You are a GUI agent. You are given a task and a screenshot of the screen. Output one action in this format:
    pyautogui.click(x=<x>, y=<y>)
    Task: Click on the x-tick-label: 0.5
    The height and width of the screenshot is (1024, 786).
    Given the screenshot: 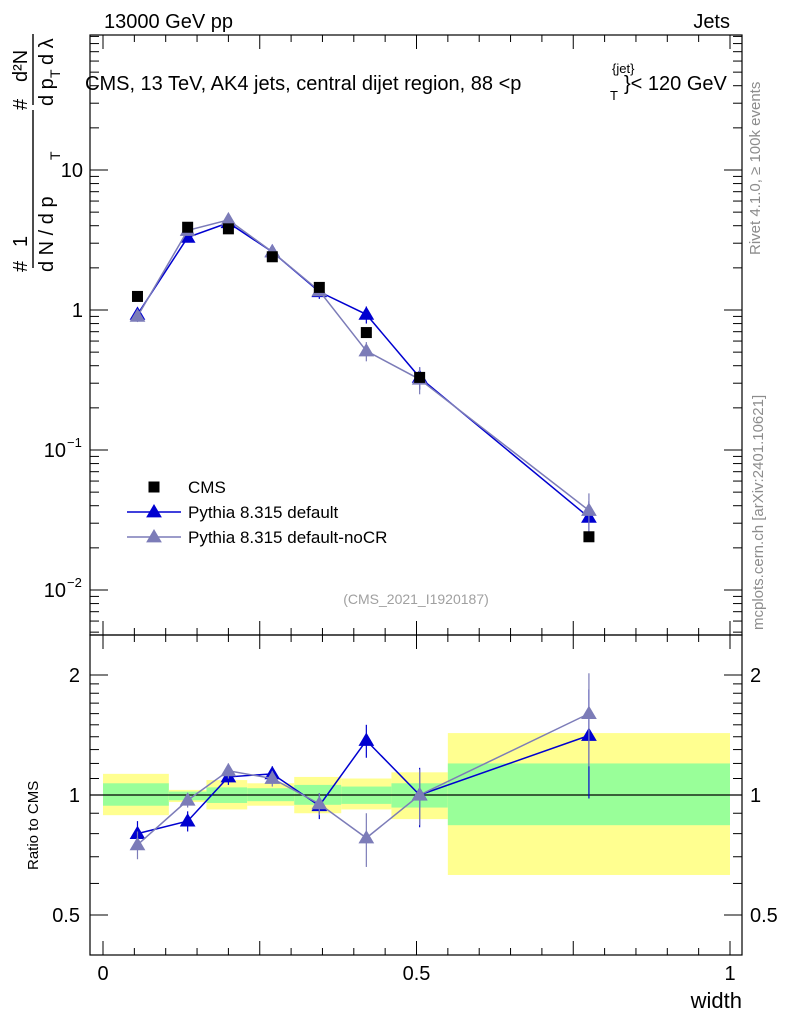 What is the action you would take?
    pyautogui.click(x=417, y=974)
    